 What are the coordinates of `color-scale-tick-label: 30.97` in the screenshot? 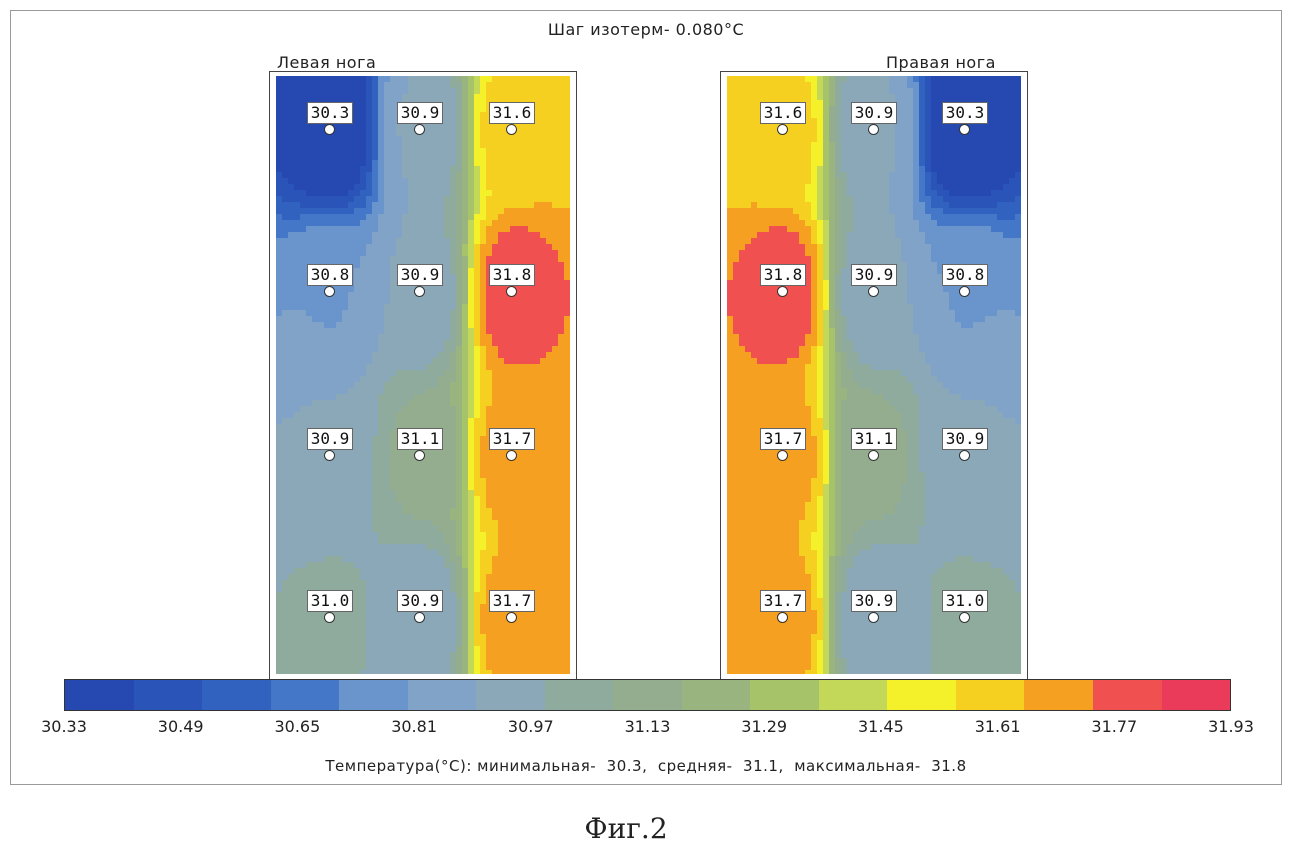 It's located at (531, 726).